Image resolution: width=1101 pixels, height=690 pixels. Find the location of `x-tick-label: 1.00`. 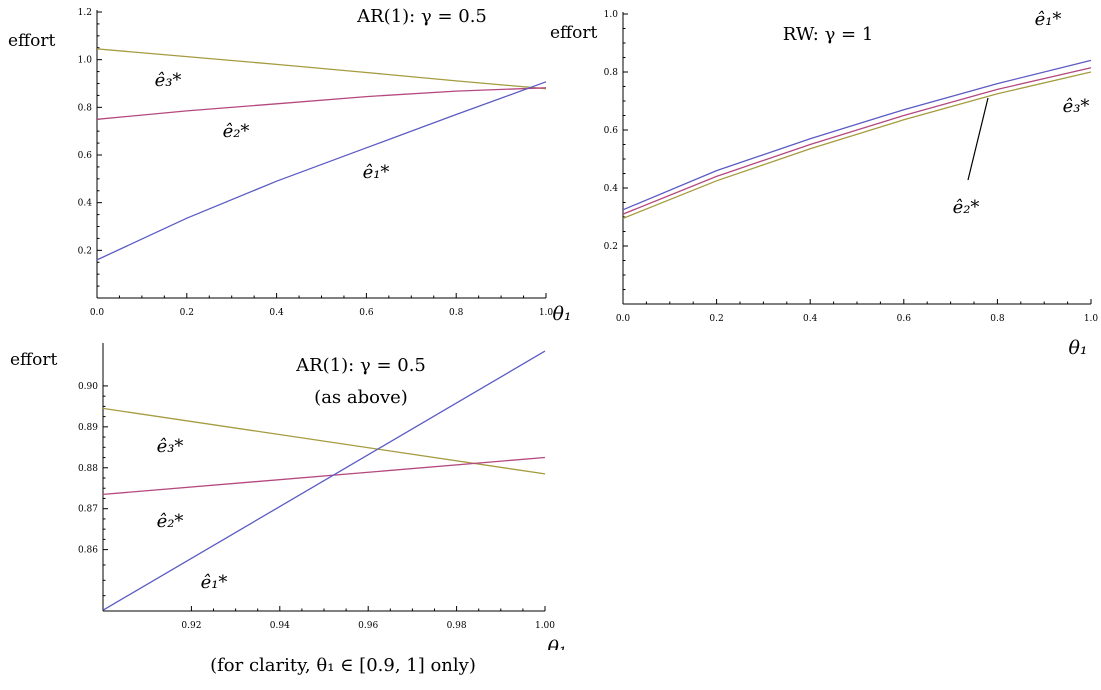

x-tick-label: 1.00 is located at coordinates (545, 626).